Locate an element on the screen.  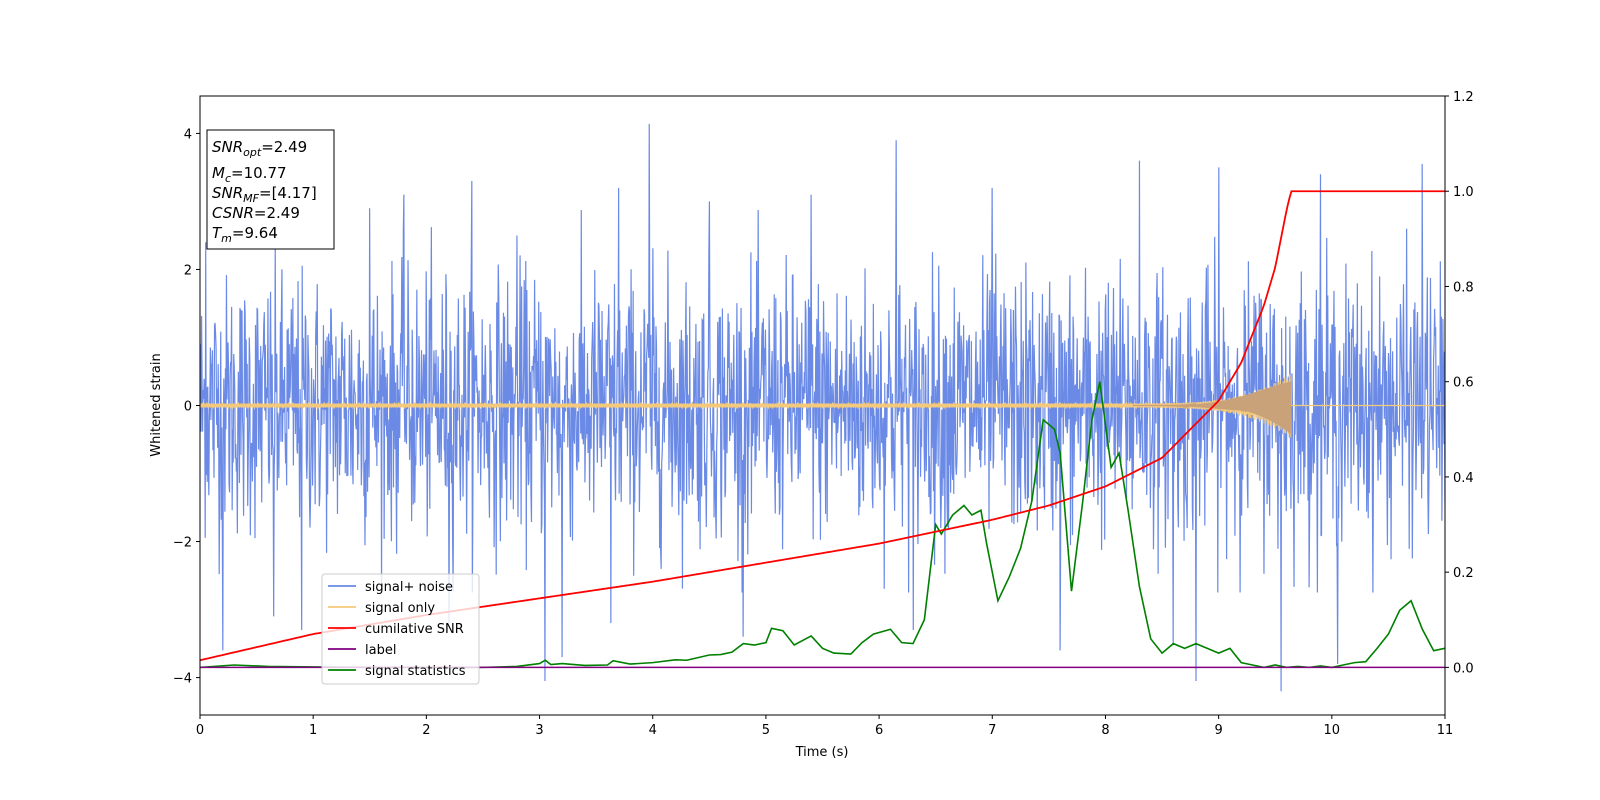
y-axis-right: 1.2 1.0 0.8 0.6 0.4 0.2 0.0 is located at coordinates (1459, 383).